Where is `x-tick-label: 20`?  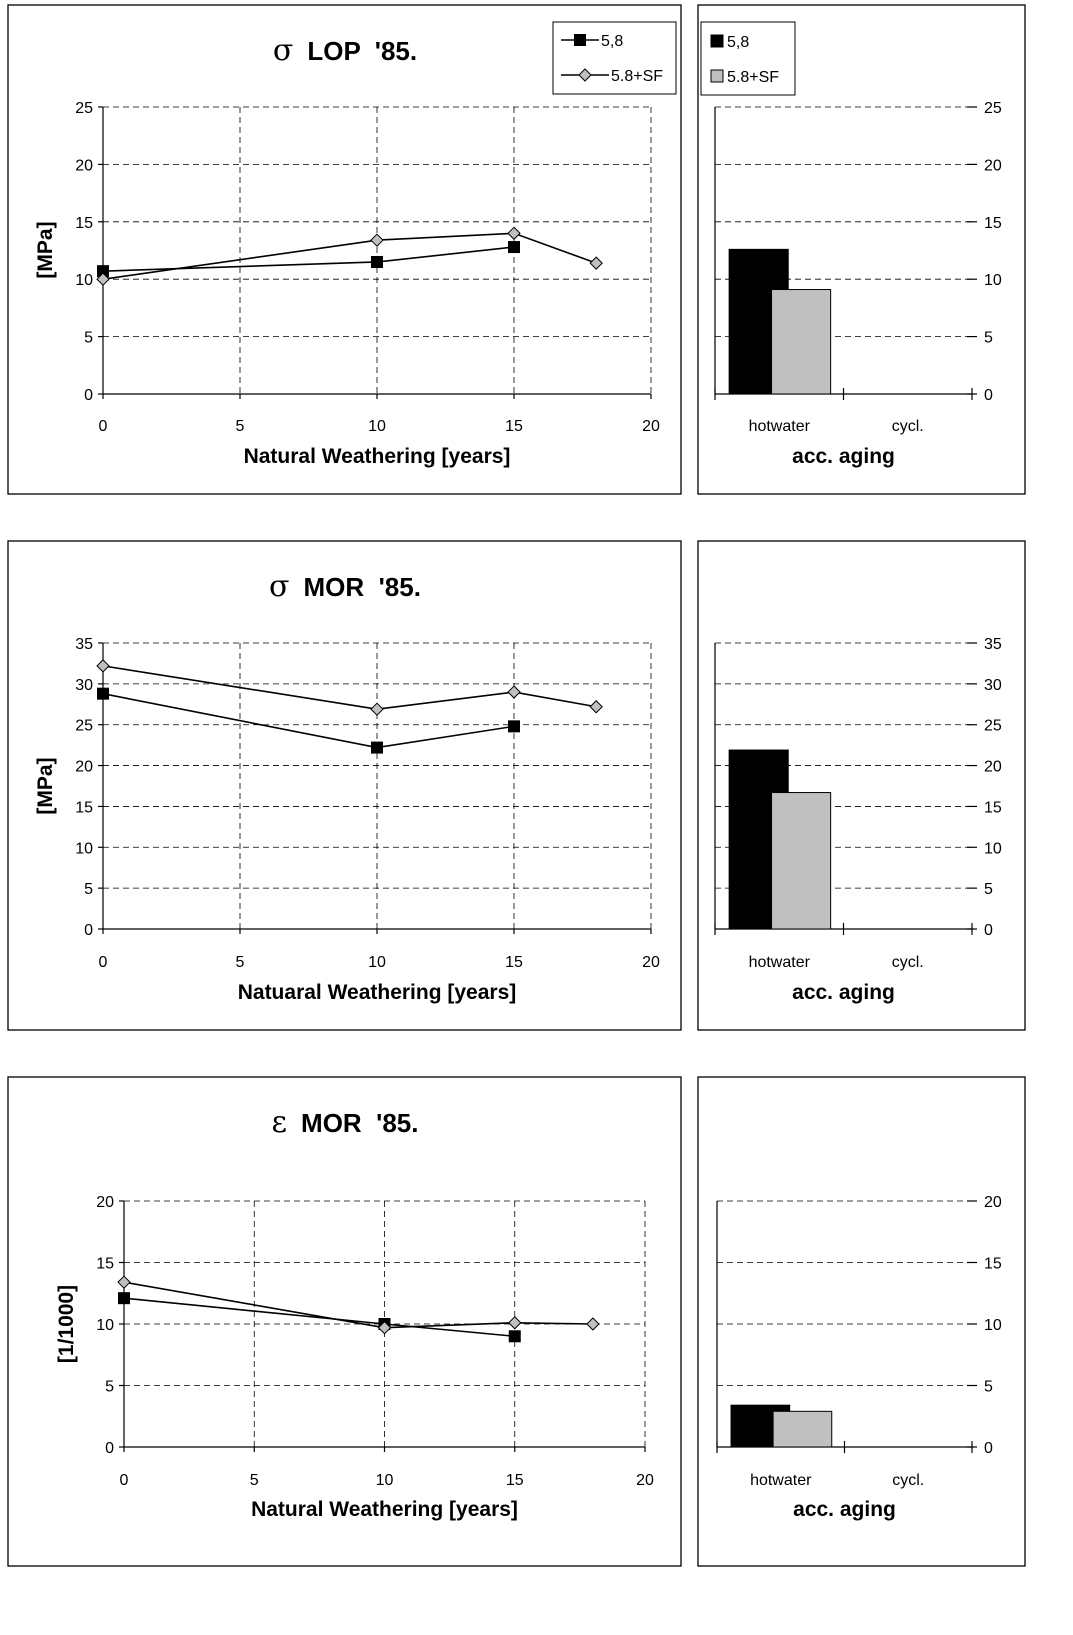
x-tick-label: 20 is located at coordinates (645, 1480).